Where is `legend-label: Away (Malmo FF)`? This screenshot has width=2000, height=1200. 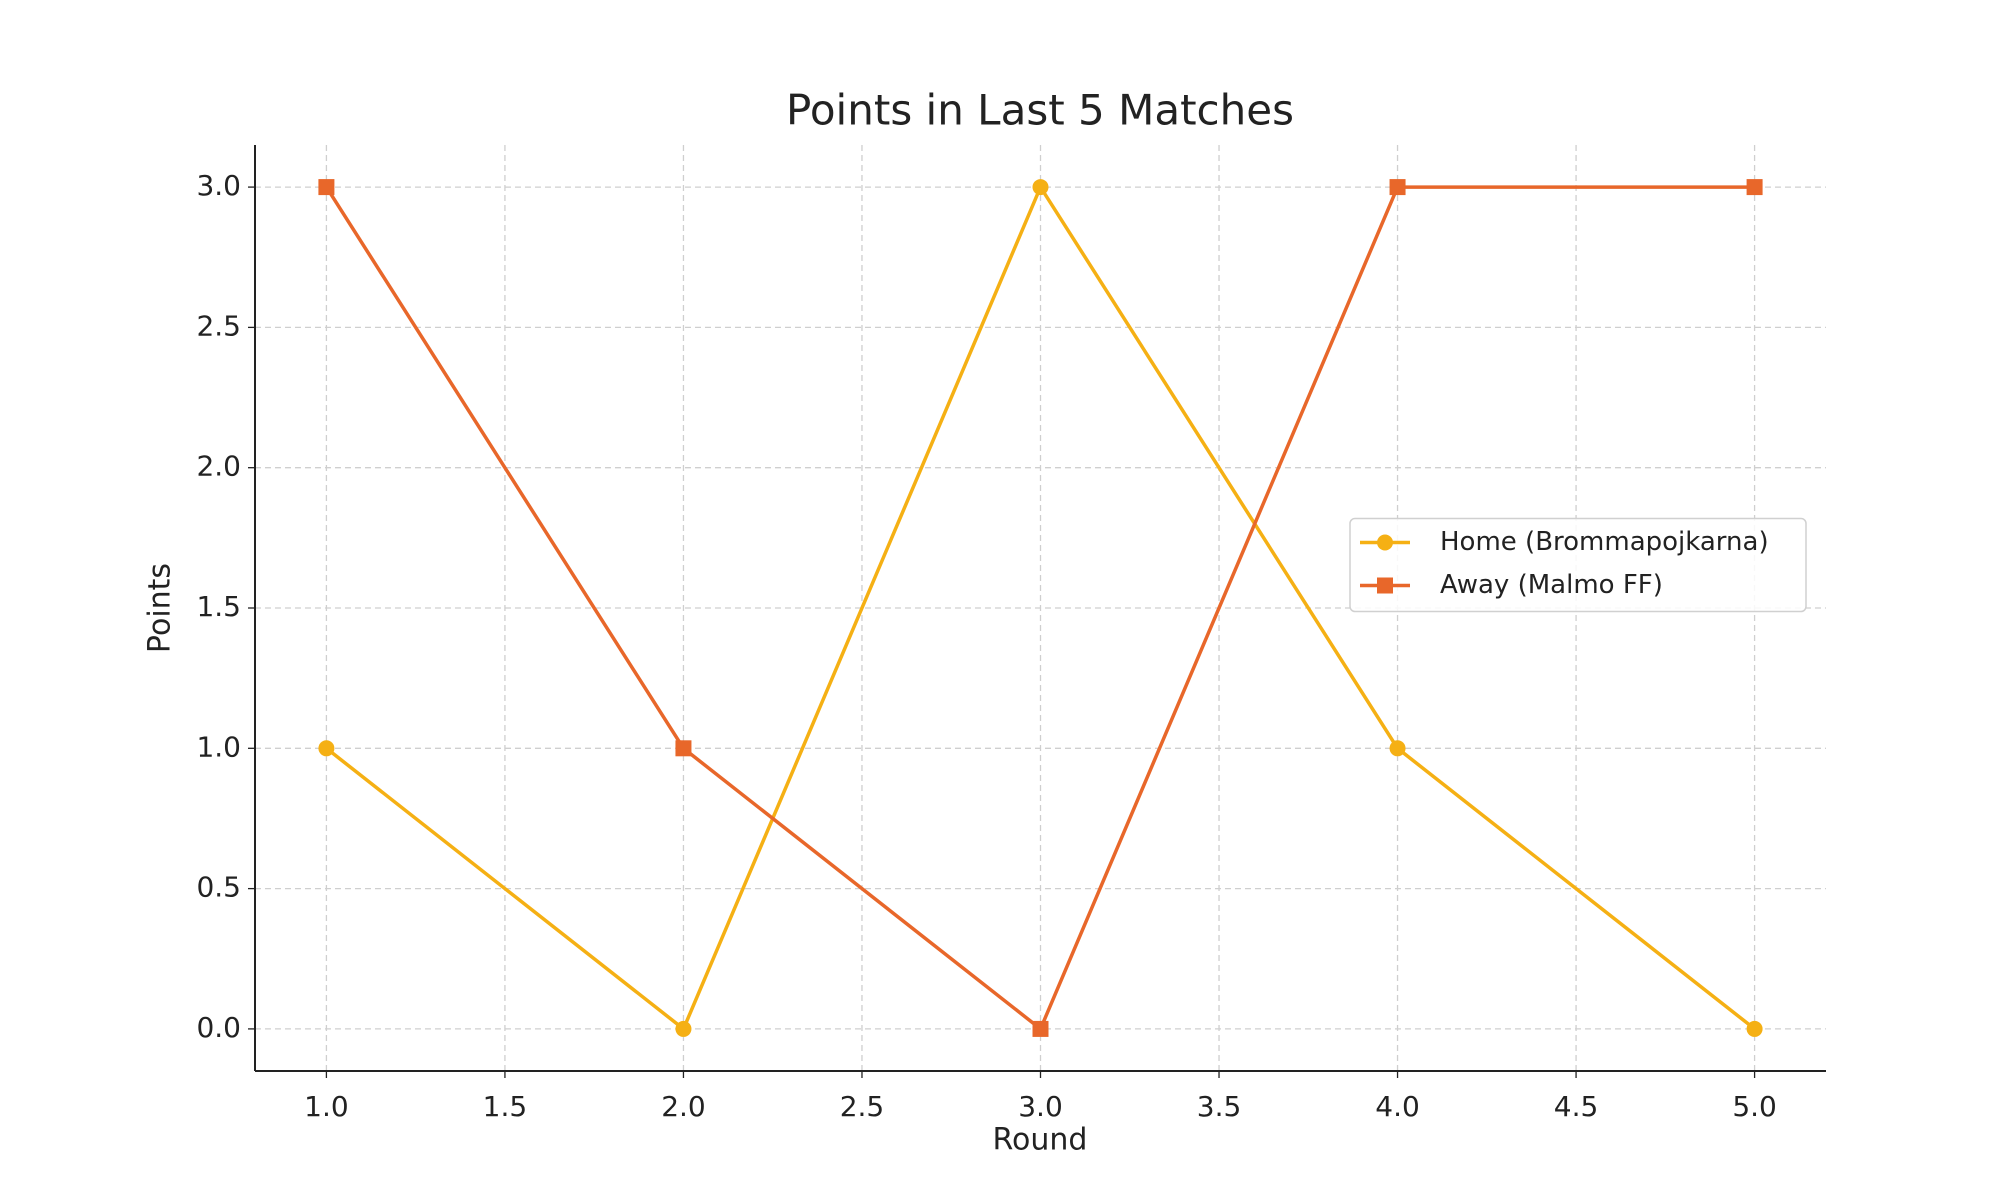 legend-label: Away (Malmo FF) is located at coordinates (1551, 585).